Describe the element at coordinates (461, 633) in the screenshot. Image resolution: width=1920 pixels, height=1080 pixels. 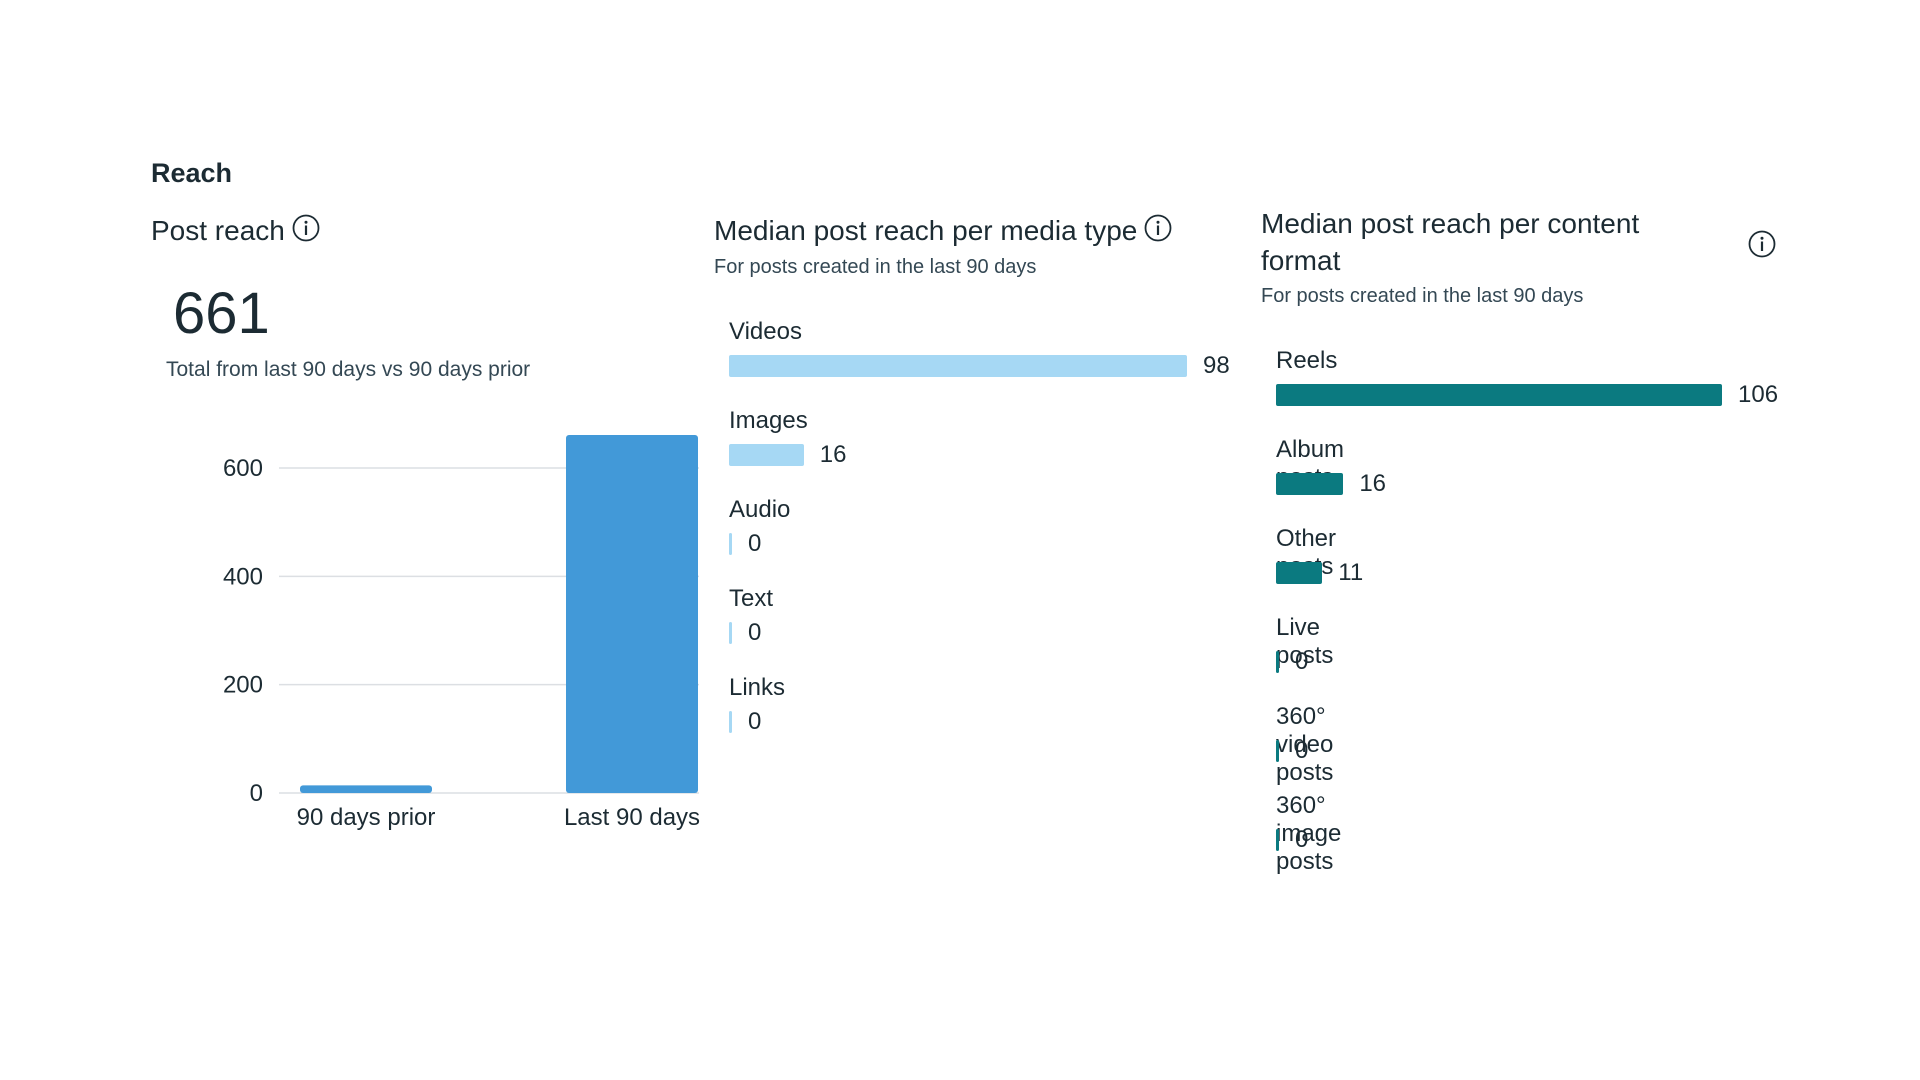
I see `reach-bar-chart: 0 200 400 600 90 days prior Last 90 days` at that location.